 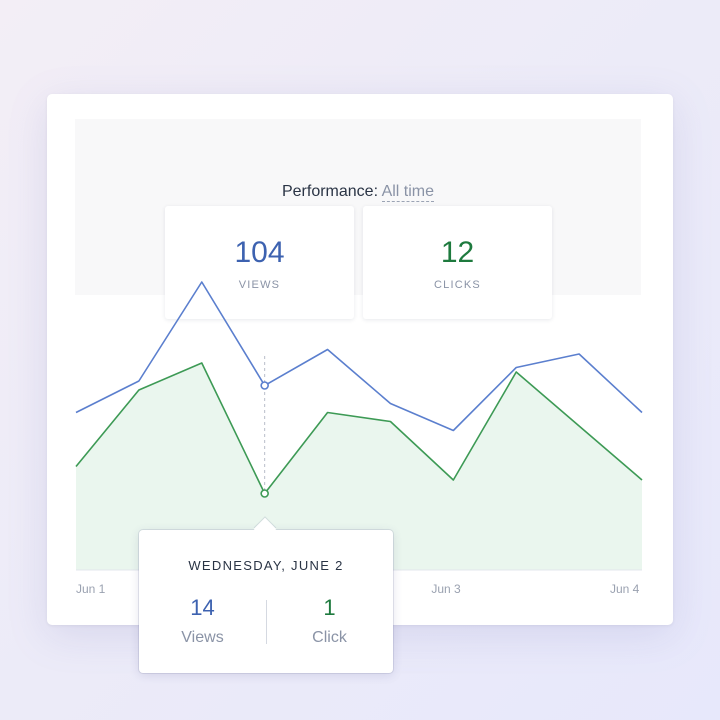 I want to click on performance-label: Performance:, so click(x=330, y=191).